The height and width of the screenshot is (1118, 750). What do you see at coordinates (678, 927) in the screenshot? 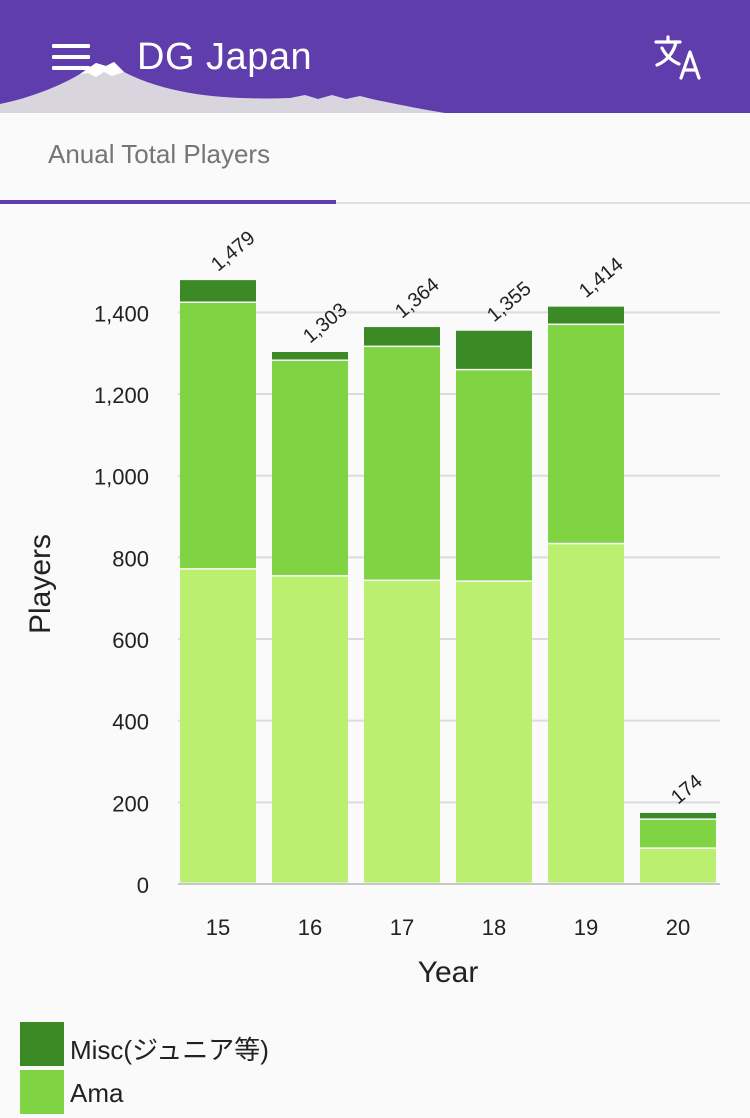
I see `x-tick-label: 20` at bounding box center [678, 927].